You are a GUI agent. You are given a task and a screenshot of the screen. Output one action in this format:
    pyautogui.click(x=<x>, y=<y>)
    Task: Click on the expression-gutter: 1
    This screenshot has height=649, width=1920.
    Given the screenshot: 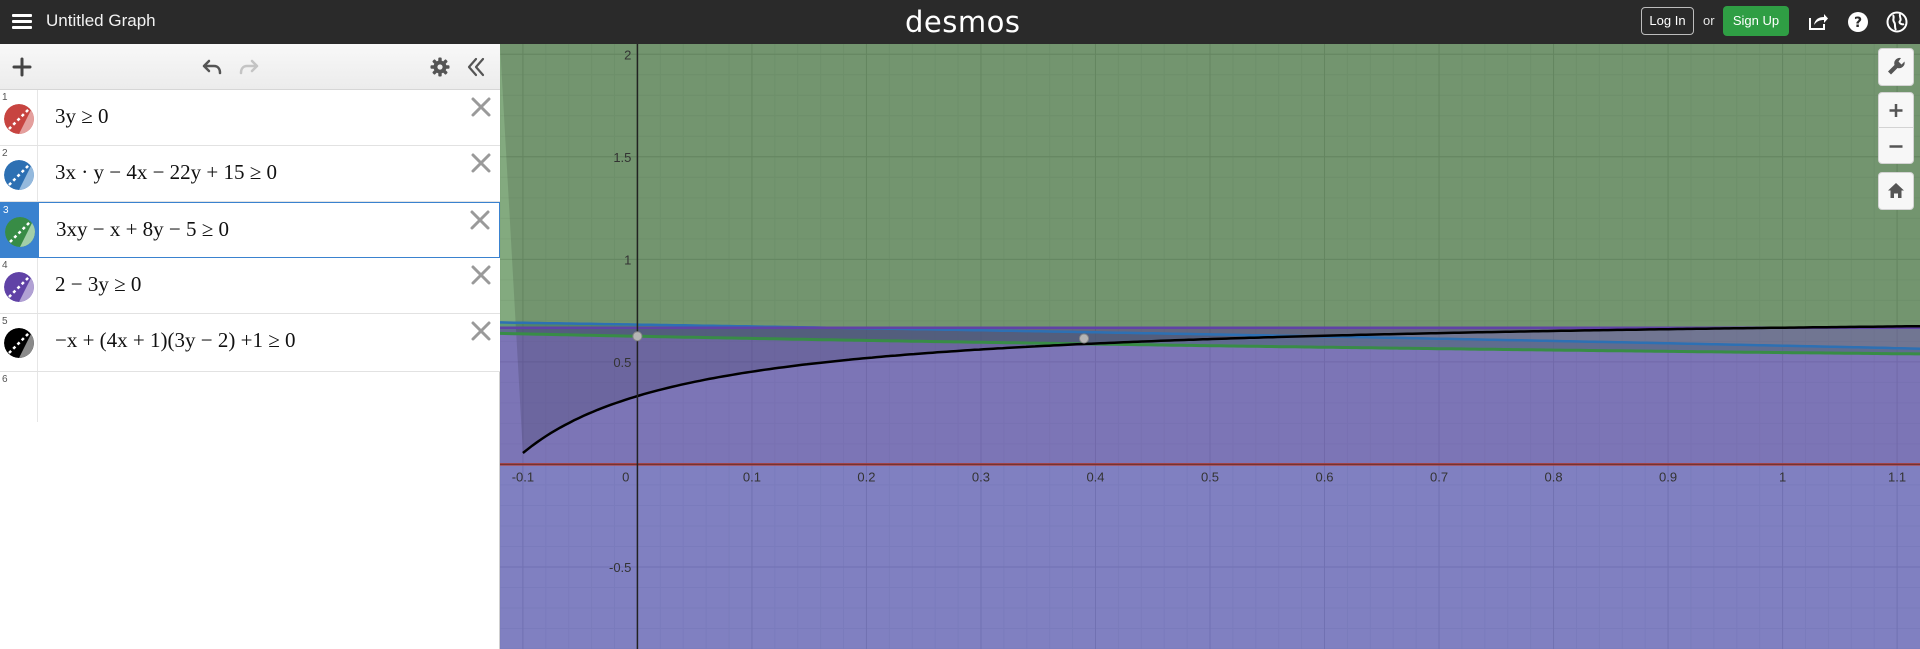 What is the action you would take?
    pyautogui.click(x=19, y=117)
    